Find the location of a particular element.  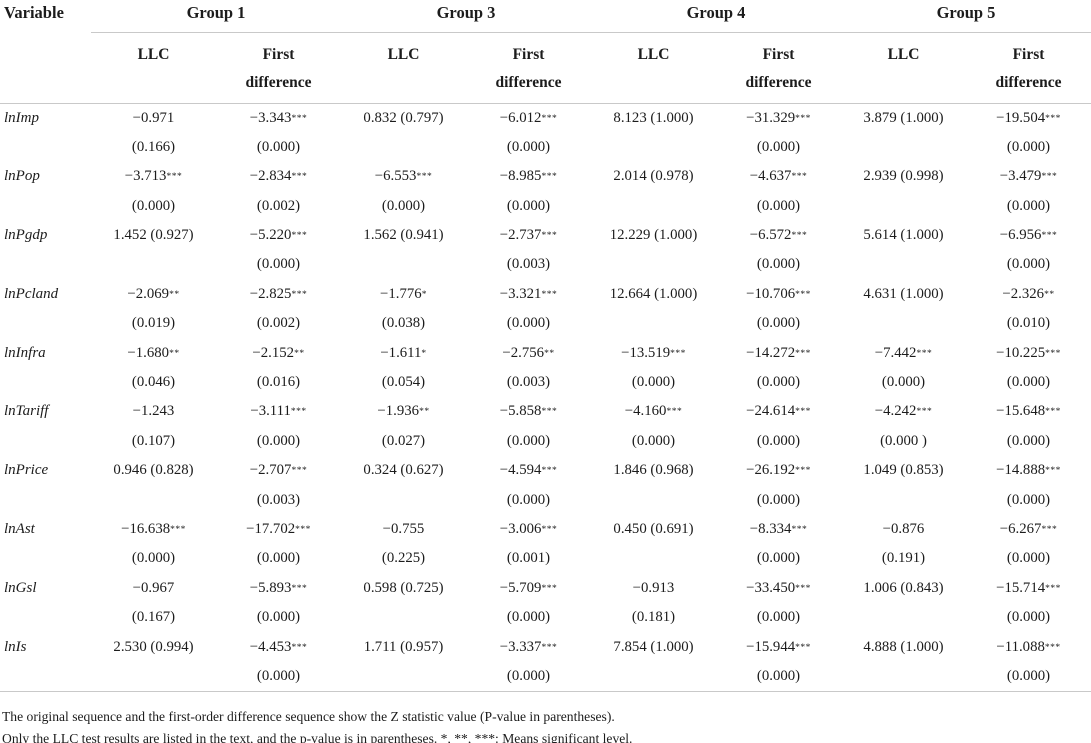

stat-cell: −31.329*** (0.000) is located at coordinates (778, 132).